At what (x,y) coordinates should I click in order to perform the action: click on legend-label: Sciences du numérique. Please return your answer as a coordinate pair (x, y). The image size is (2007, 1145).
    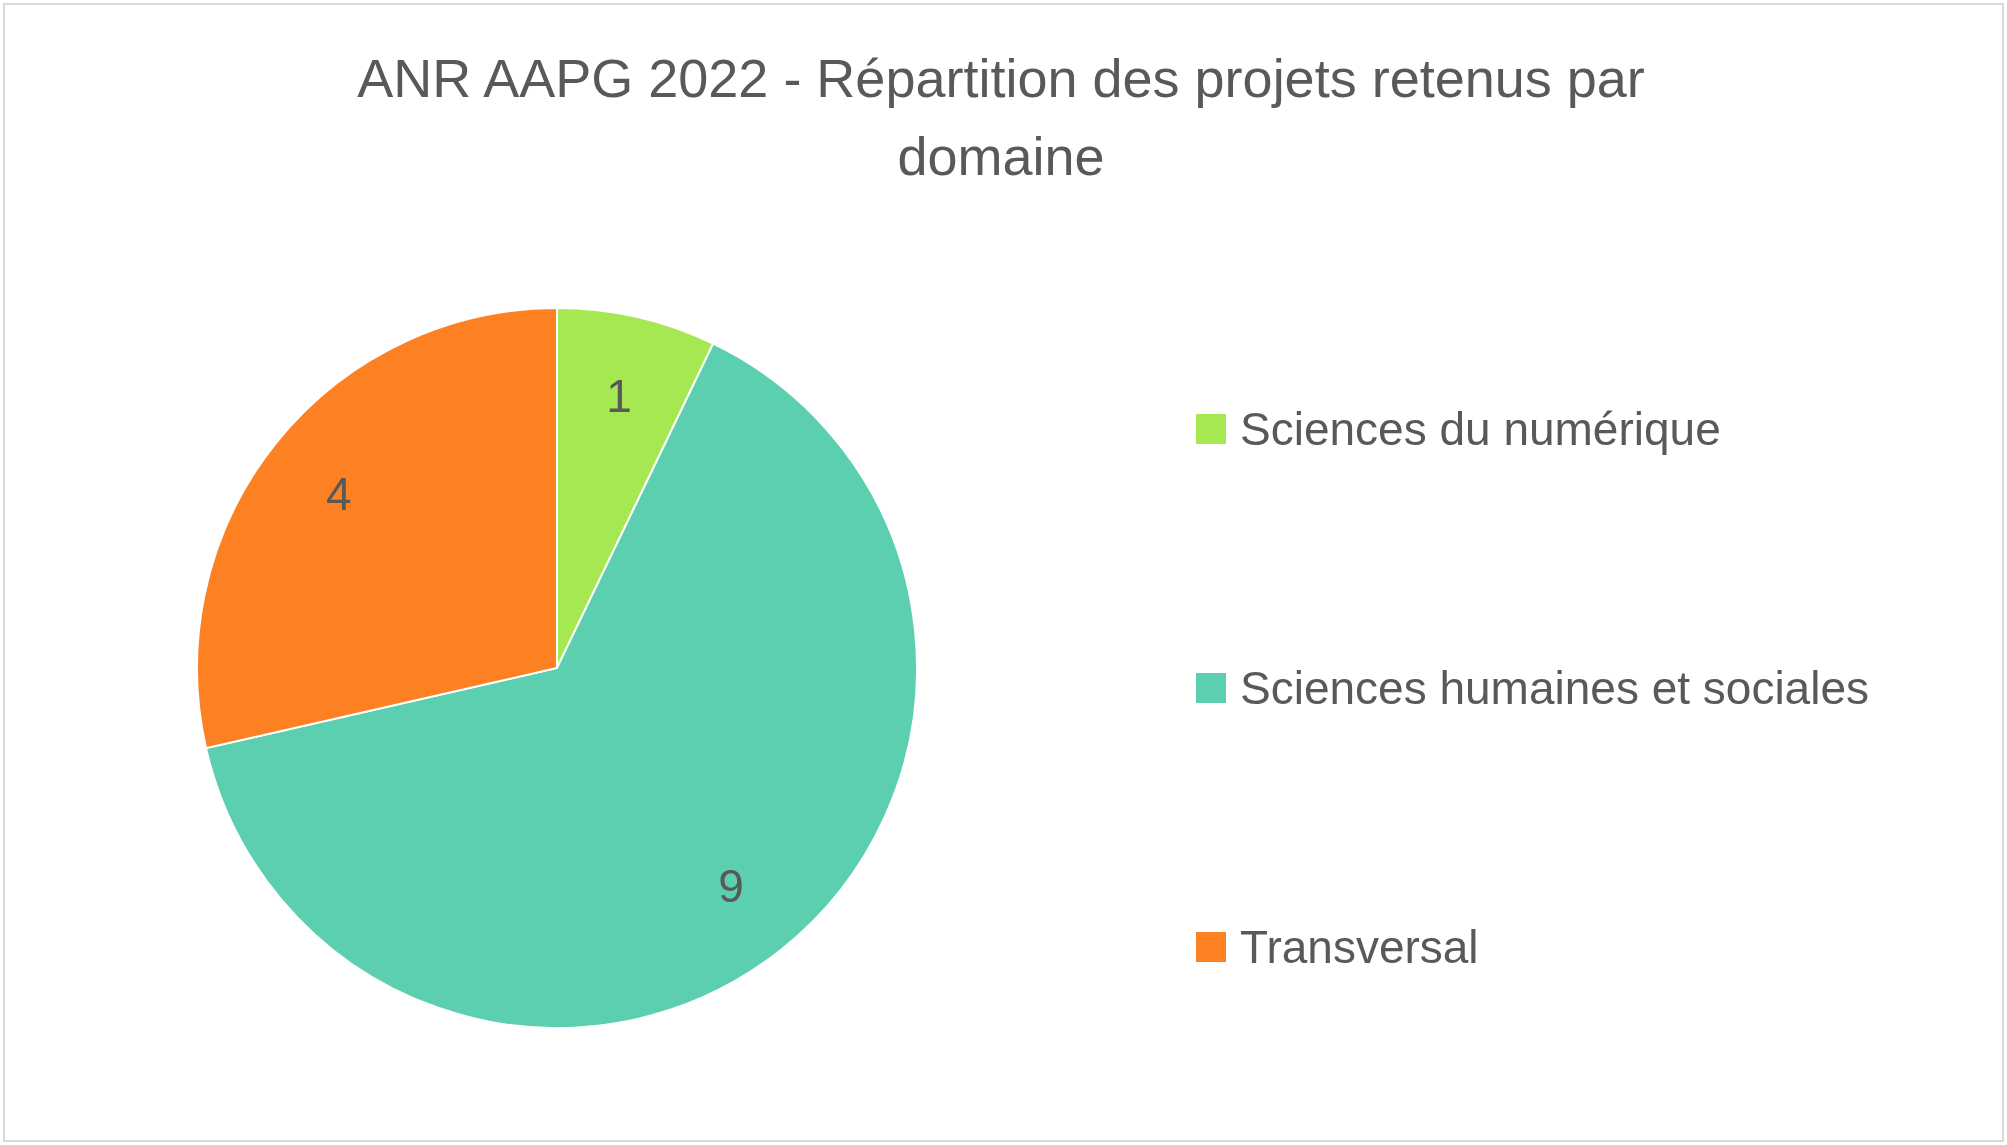
    Looking at the image, I should click on (1480, 429).